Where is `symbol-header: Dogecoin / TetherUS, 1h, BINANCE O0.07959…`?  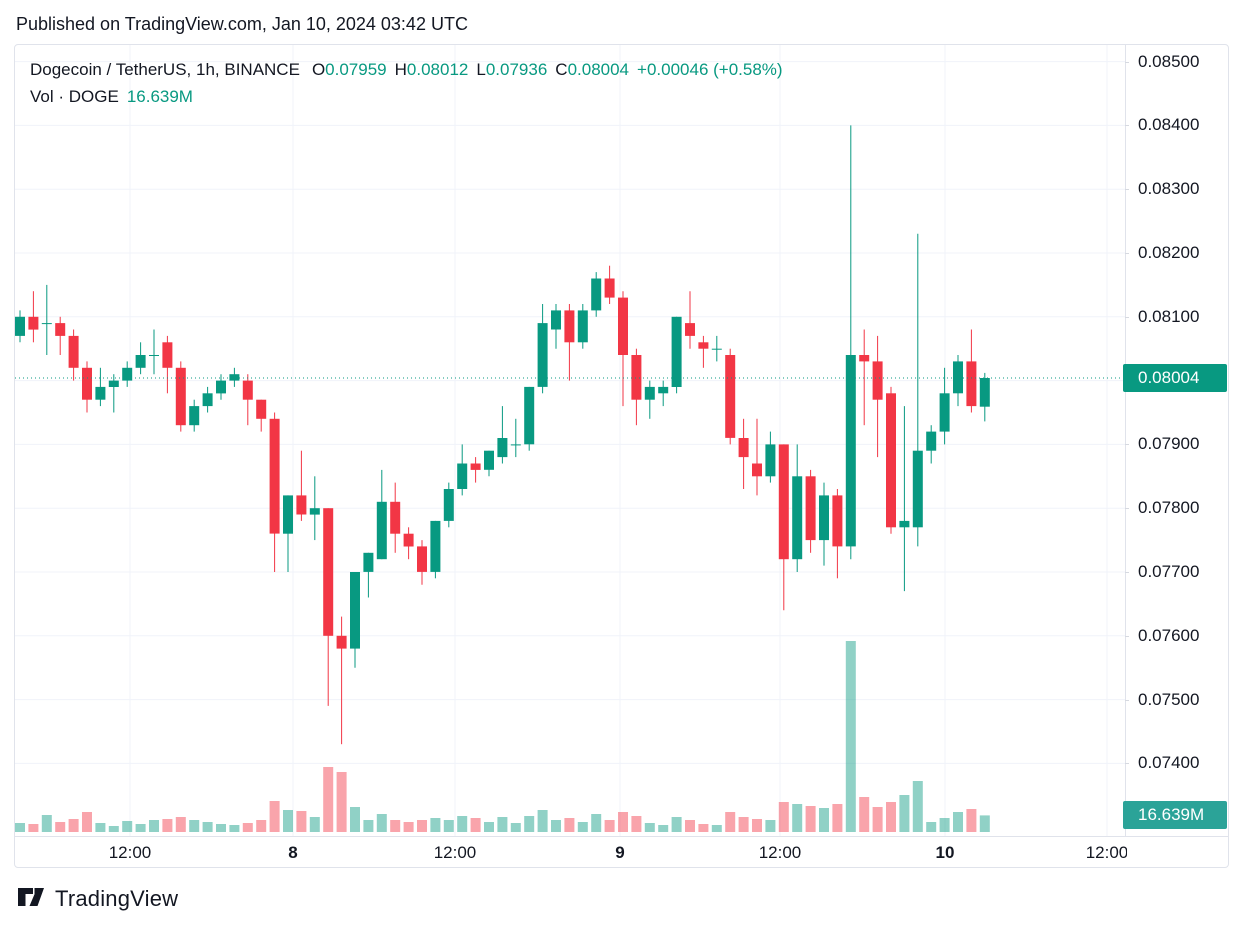
symbol-header: Dogecoin / TetherUS, 1h, BINANCE O0.07959… is located at coordinates (406, 83).